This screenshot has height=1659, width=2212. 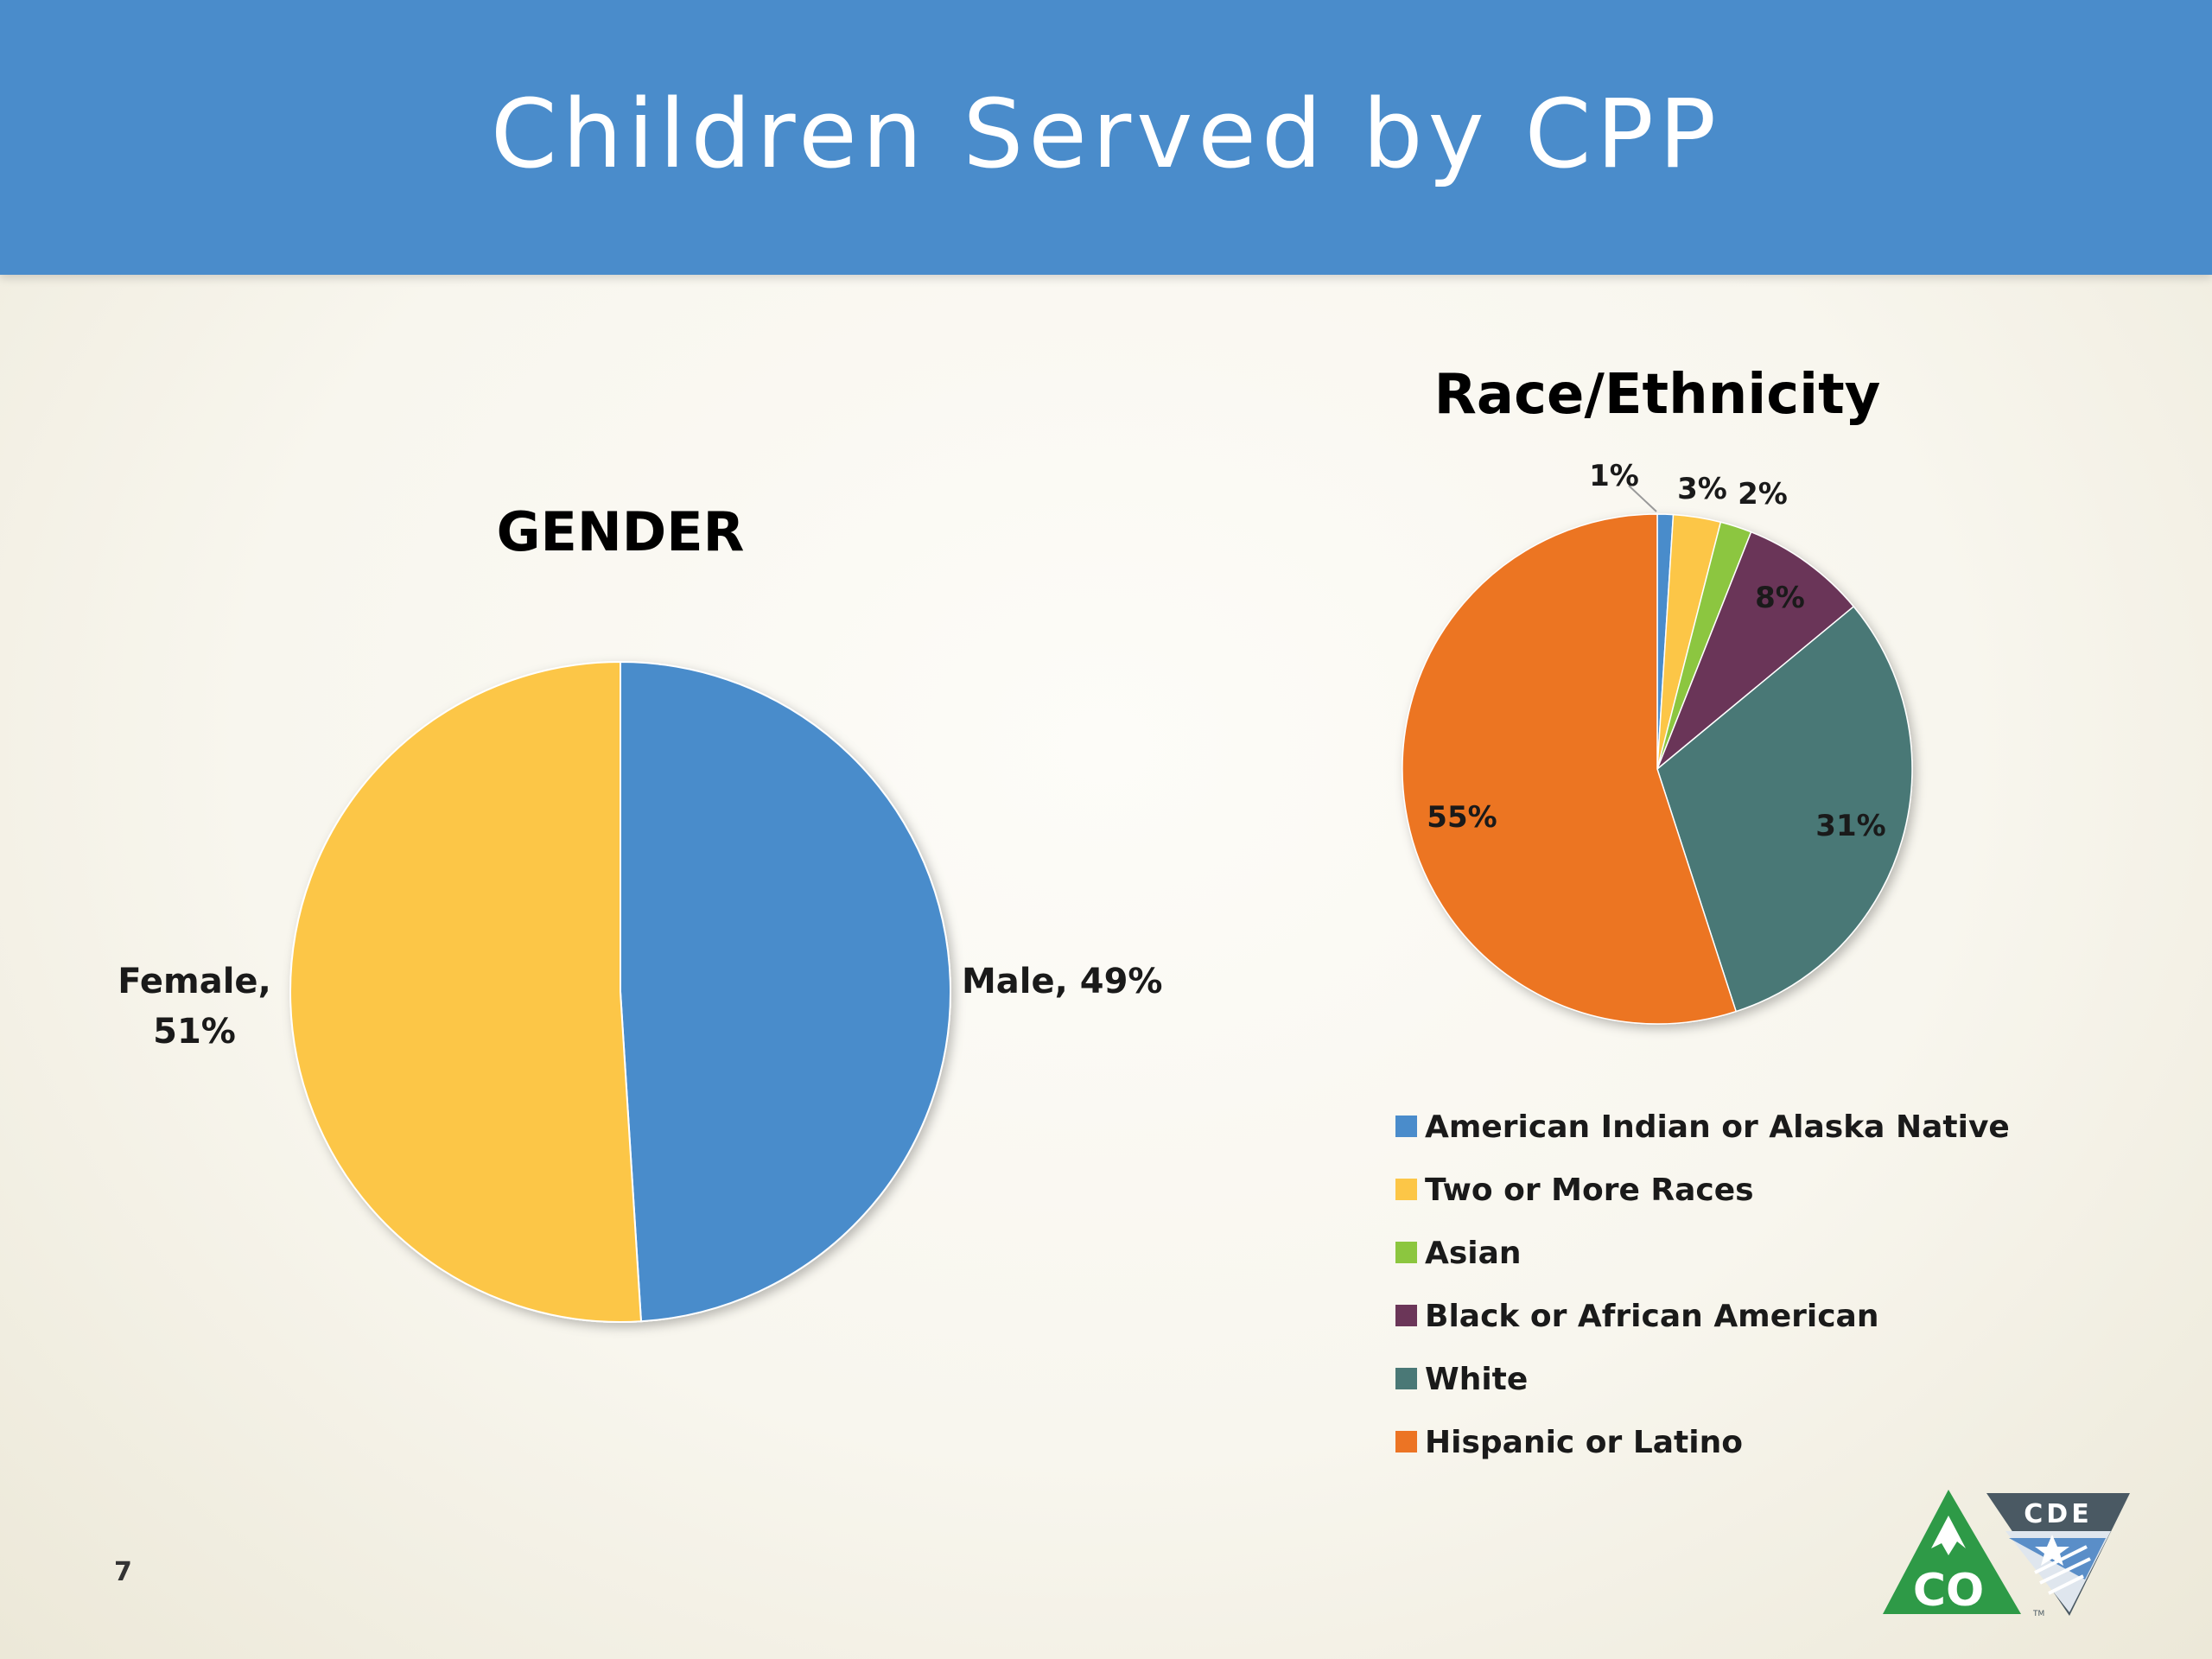 I want to click on female-slice-label-percent: 51%, so click(x=194, y=1032).